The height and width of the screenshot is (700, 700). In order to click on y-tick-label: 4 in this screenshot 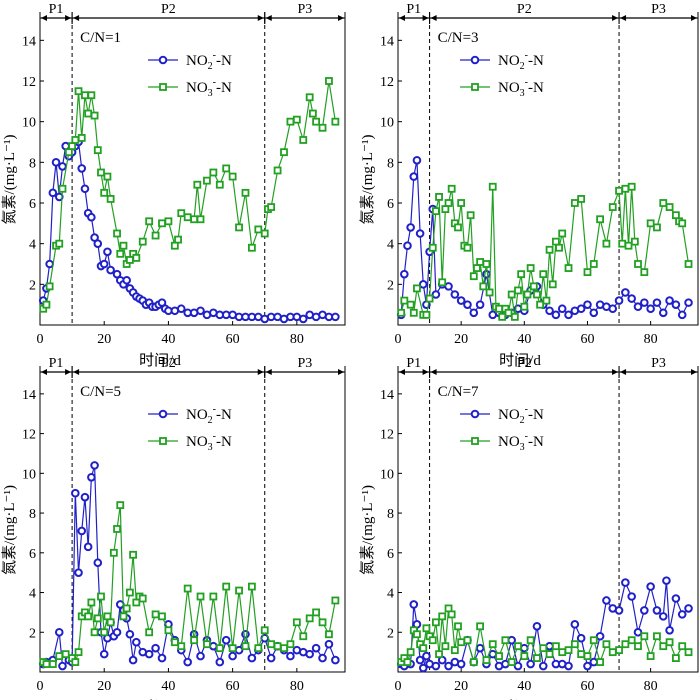, I will do `click(32, 245)`.